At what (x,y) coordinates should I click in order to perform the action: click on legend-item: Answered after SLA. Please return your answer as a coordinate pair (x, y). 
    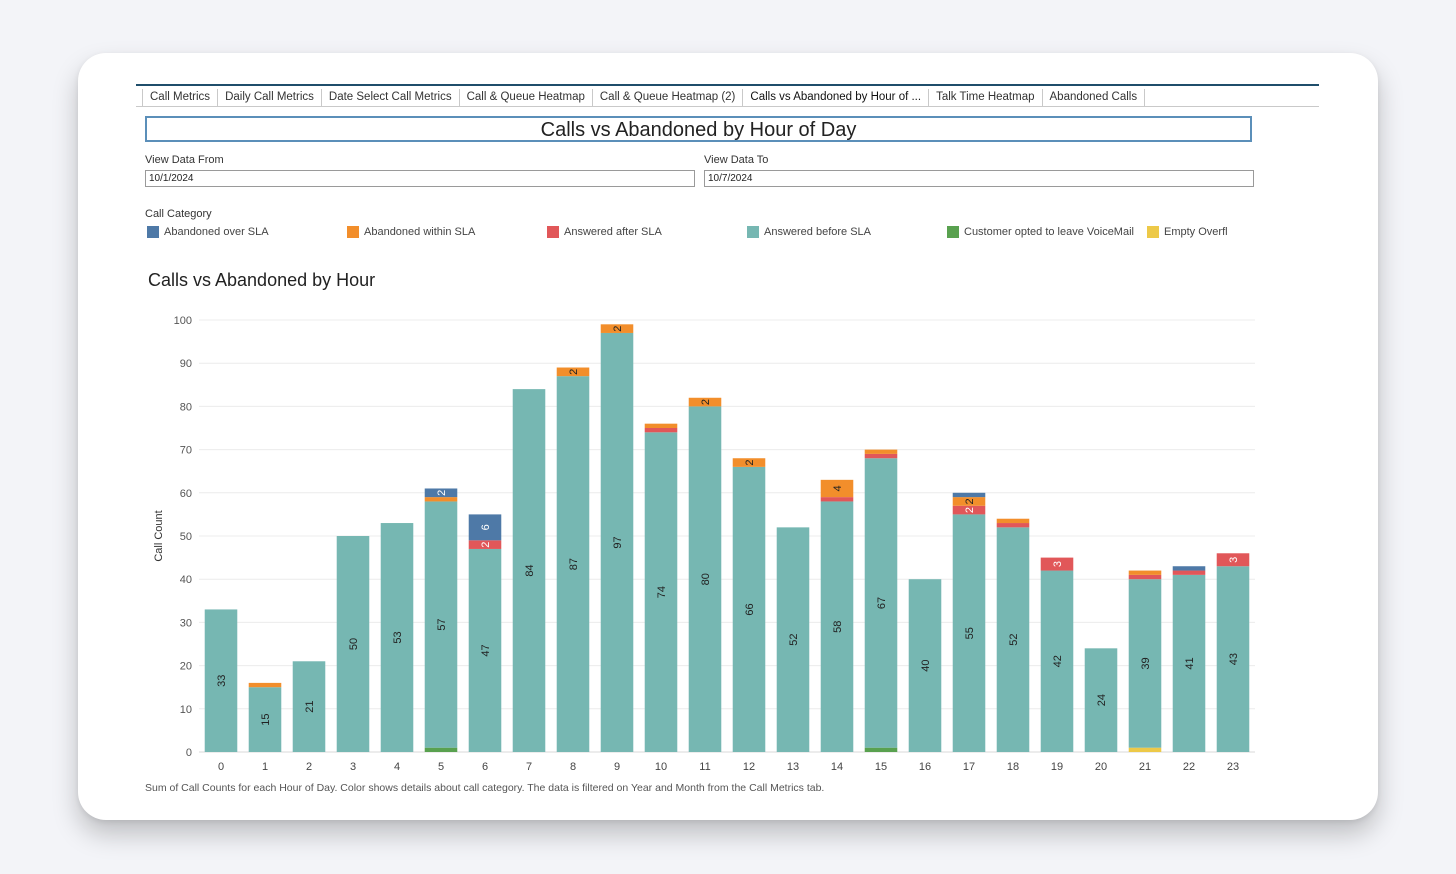
    Looking at the image, I should click on (604, 232).